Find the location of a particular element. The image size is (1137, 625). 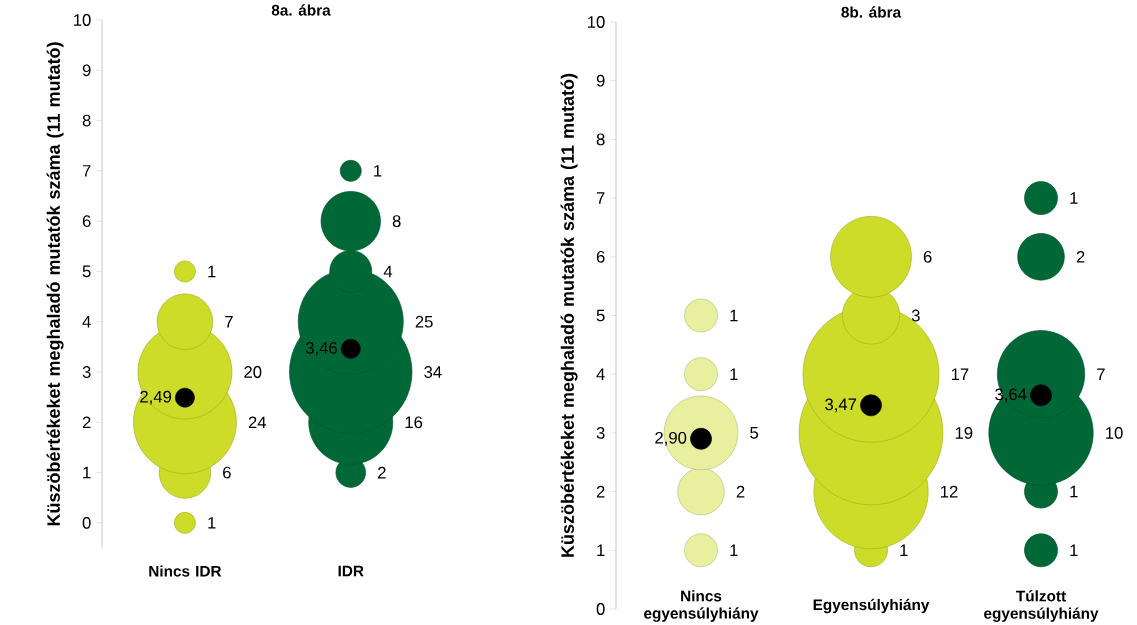

data-label: 12 is located at coordinates (949, 491).